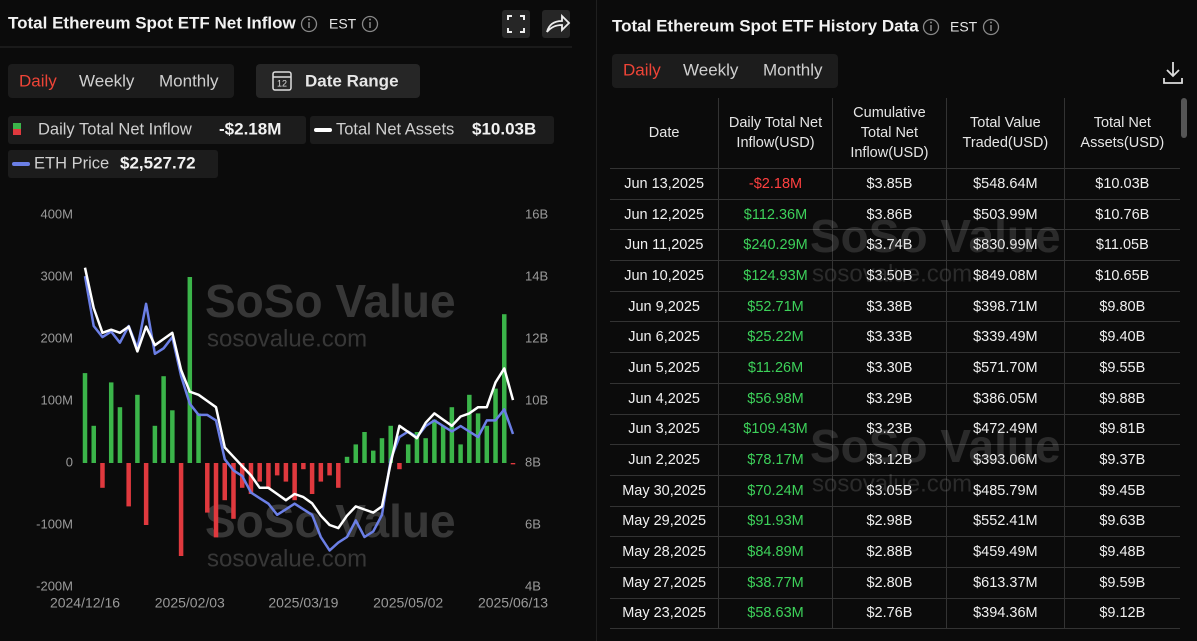 The height and width of the screenshot is (641, 1197). I want to click on table-cell: Jun 13,2025, so click(664, 184).